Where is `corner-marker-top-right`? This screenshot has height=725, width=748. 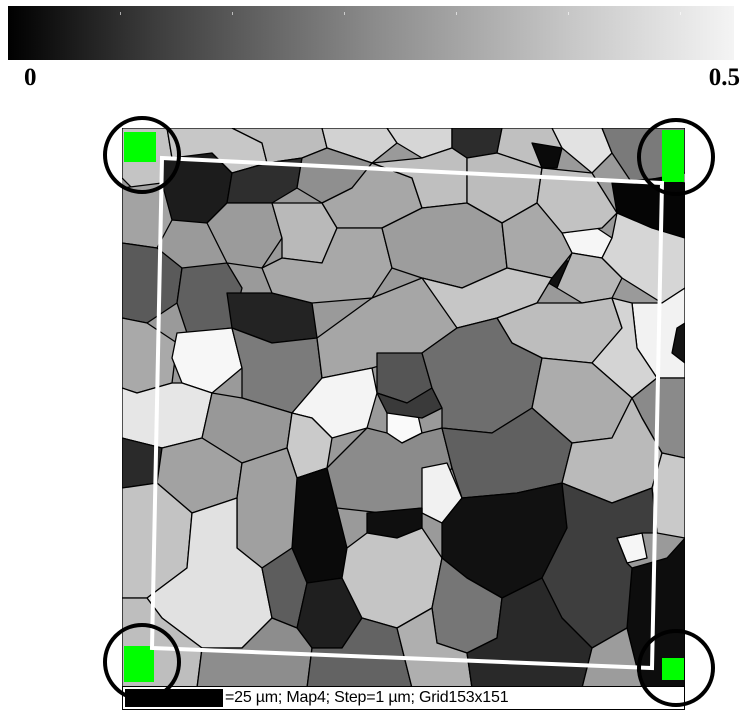 corner-marker-top-right is located at coordinates (673, 156).